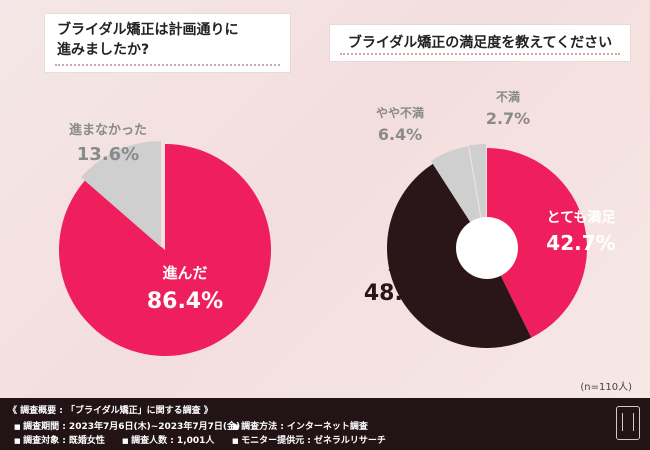 This screenshot has width=650, height=450. I want to click on sample-size-note: (n=110人), so click(606, 387).